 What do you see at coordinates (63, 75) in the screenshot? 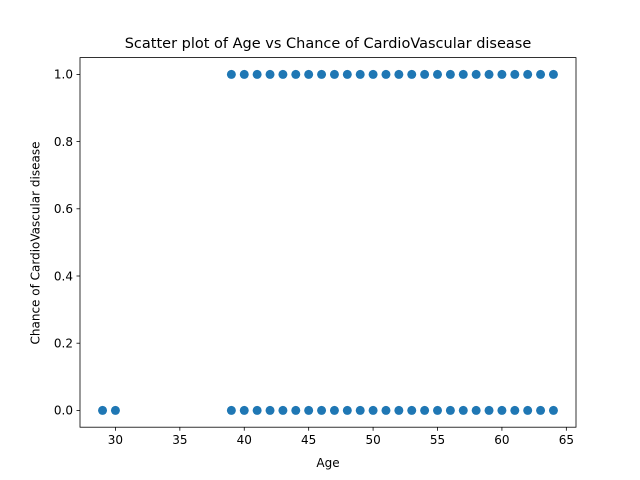
I see `y-tick-label: 1.0` at bounding box center [63, 75].